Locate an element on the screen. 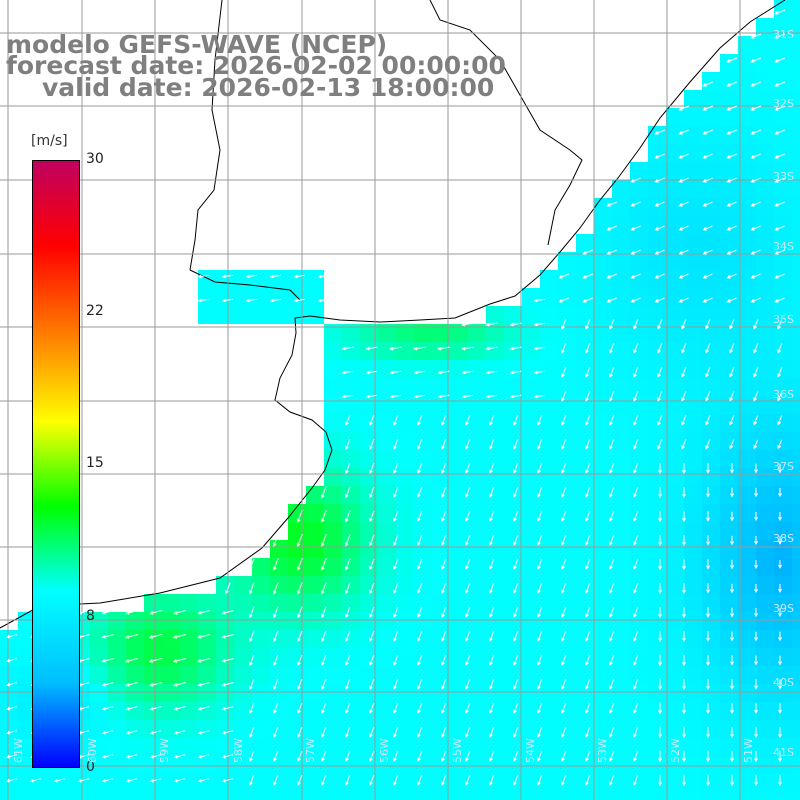 This screenshot has height=800, width=800. colorbar-tick: 8 is located at coordinates (90, 616).